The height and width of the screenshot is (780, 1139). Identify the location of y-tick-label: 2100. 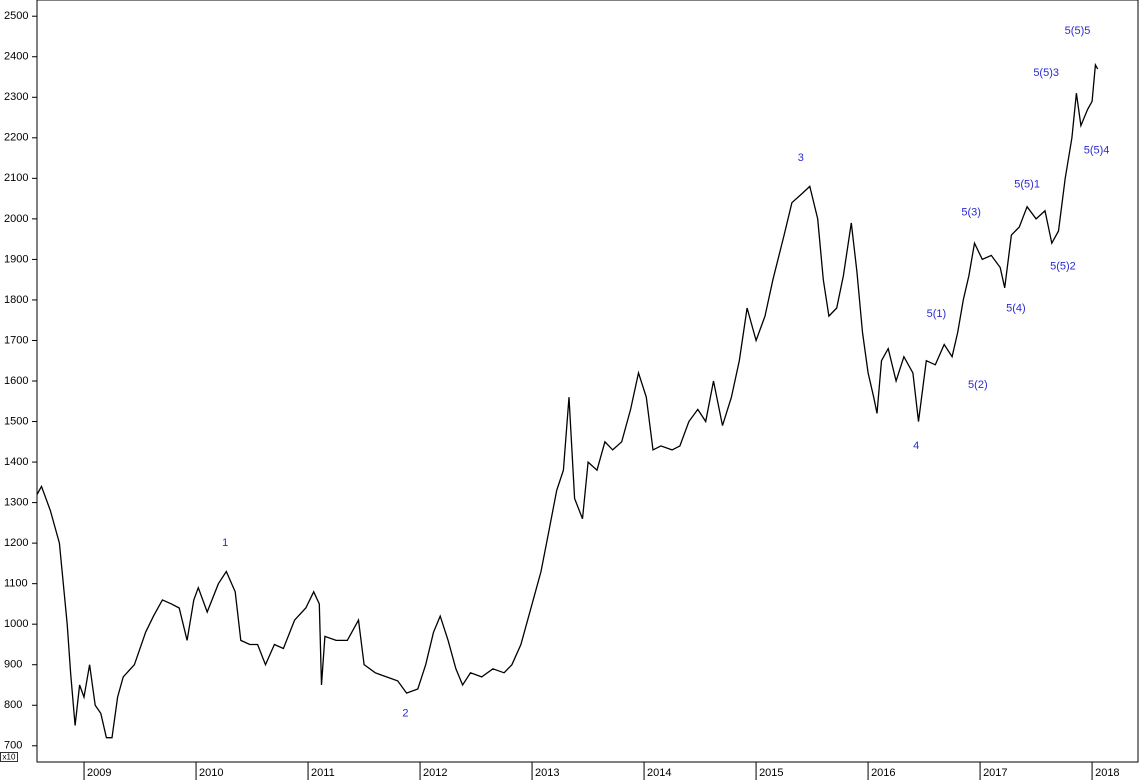
(16, 178).